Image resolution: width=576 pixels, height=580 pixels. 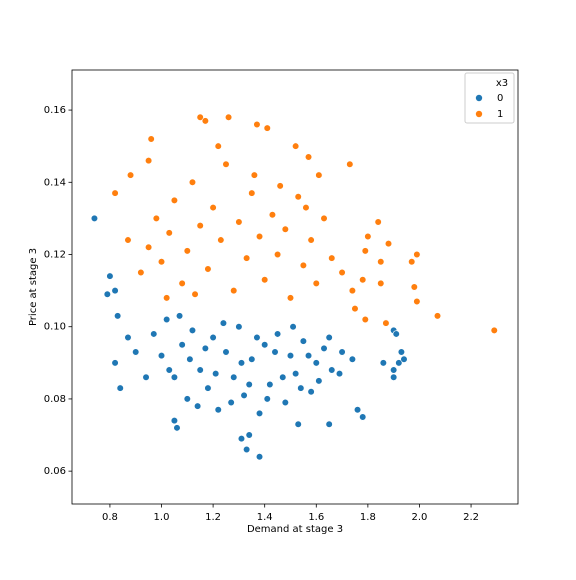 What do you see at coordinates (55, 255) in the screenshot?
I see `y-tick-label: 0.12` at bounding box center [55, 255].